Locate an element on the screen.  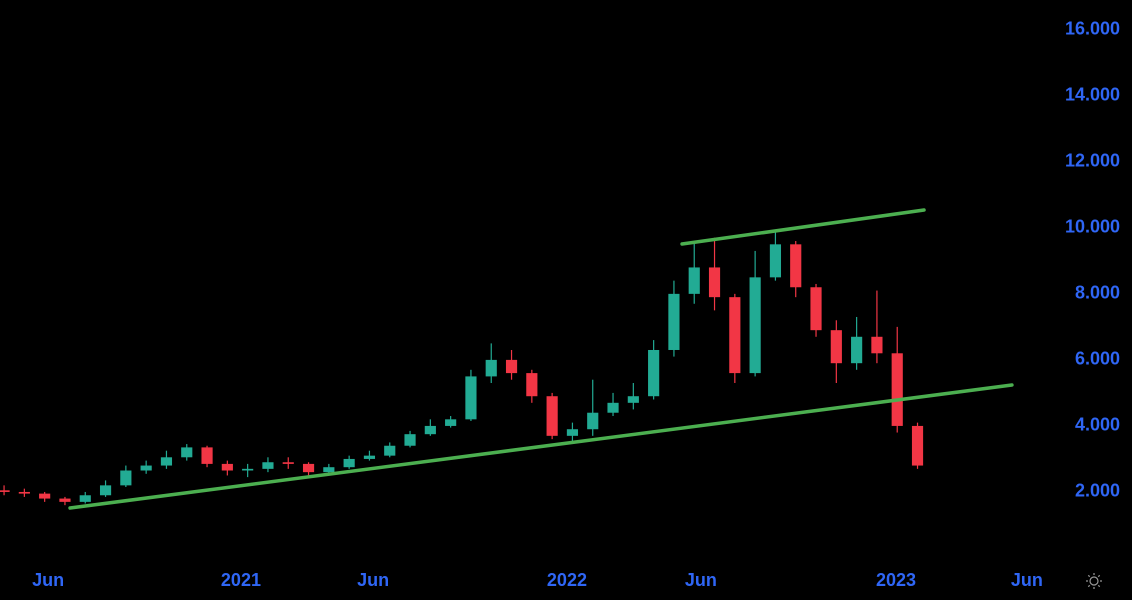
y-tick-label: 8.000 is located at coordinates (1097, 293).